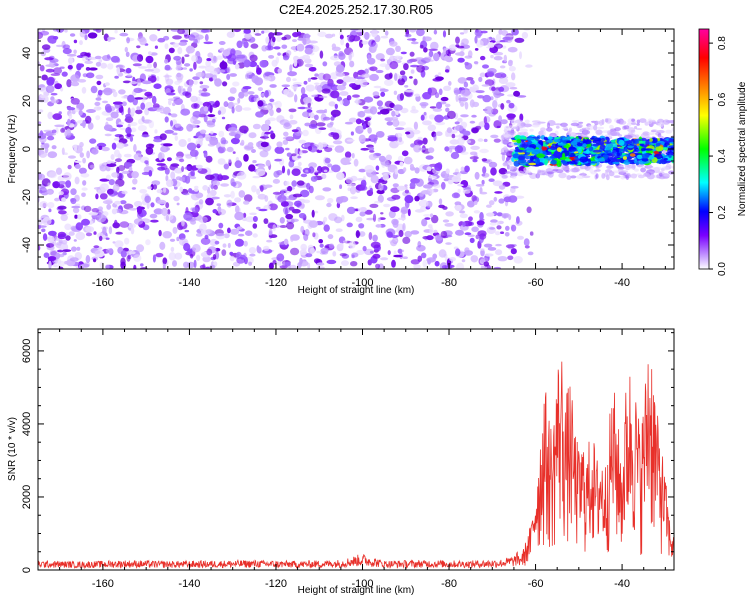 The width and height of the screenshot is (750, 600). What do you see at coordinates (276, 584) in the screenshot?
I see `x-tick-label: -120` at bounding box center [276, 584].